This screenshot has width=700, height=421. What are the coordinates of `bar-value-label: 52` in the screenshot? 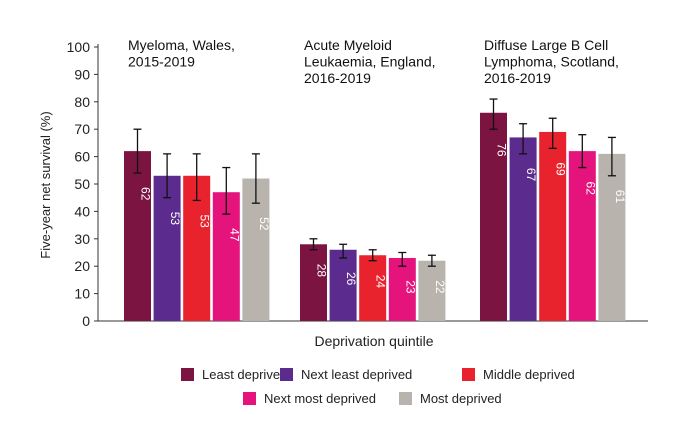 It's located at (264, 224).